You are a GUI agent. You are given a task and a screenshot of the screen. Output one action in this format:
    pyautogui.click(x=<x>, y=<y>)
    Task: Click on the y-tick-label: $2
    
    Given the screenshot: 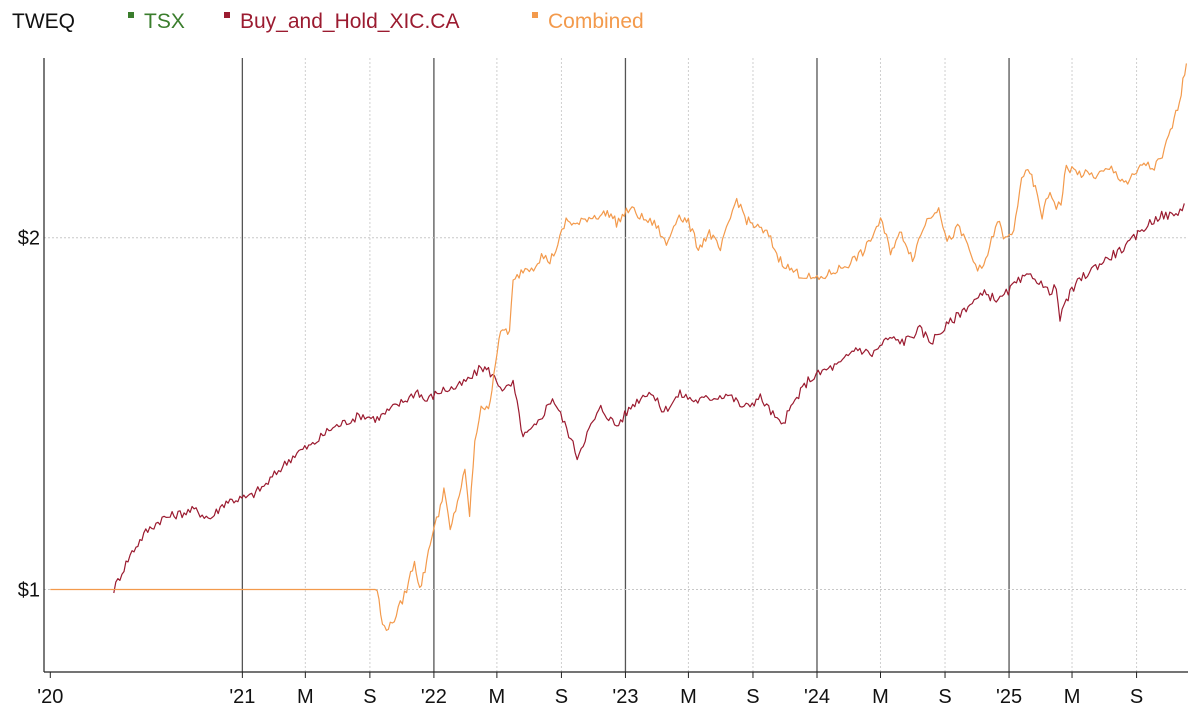 What is the action you would take?
    pyautogui.click(x=29, y=239)
    